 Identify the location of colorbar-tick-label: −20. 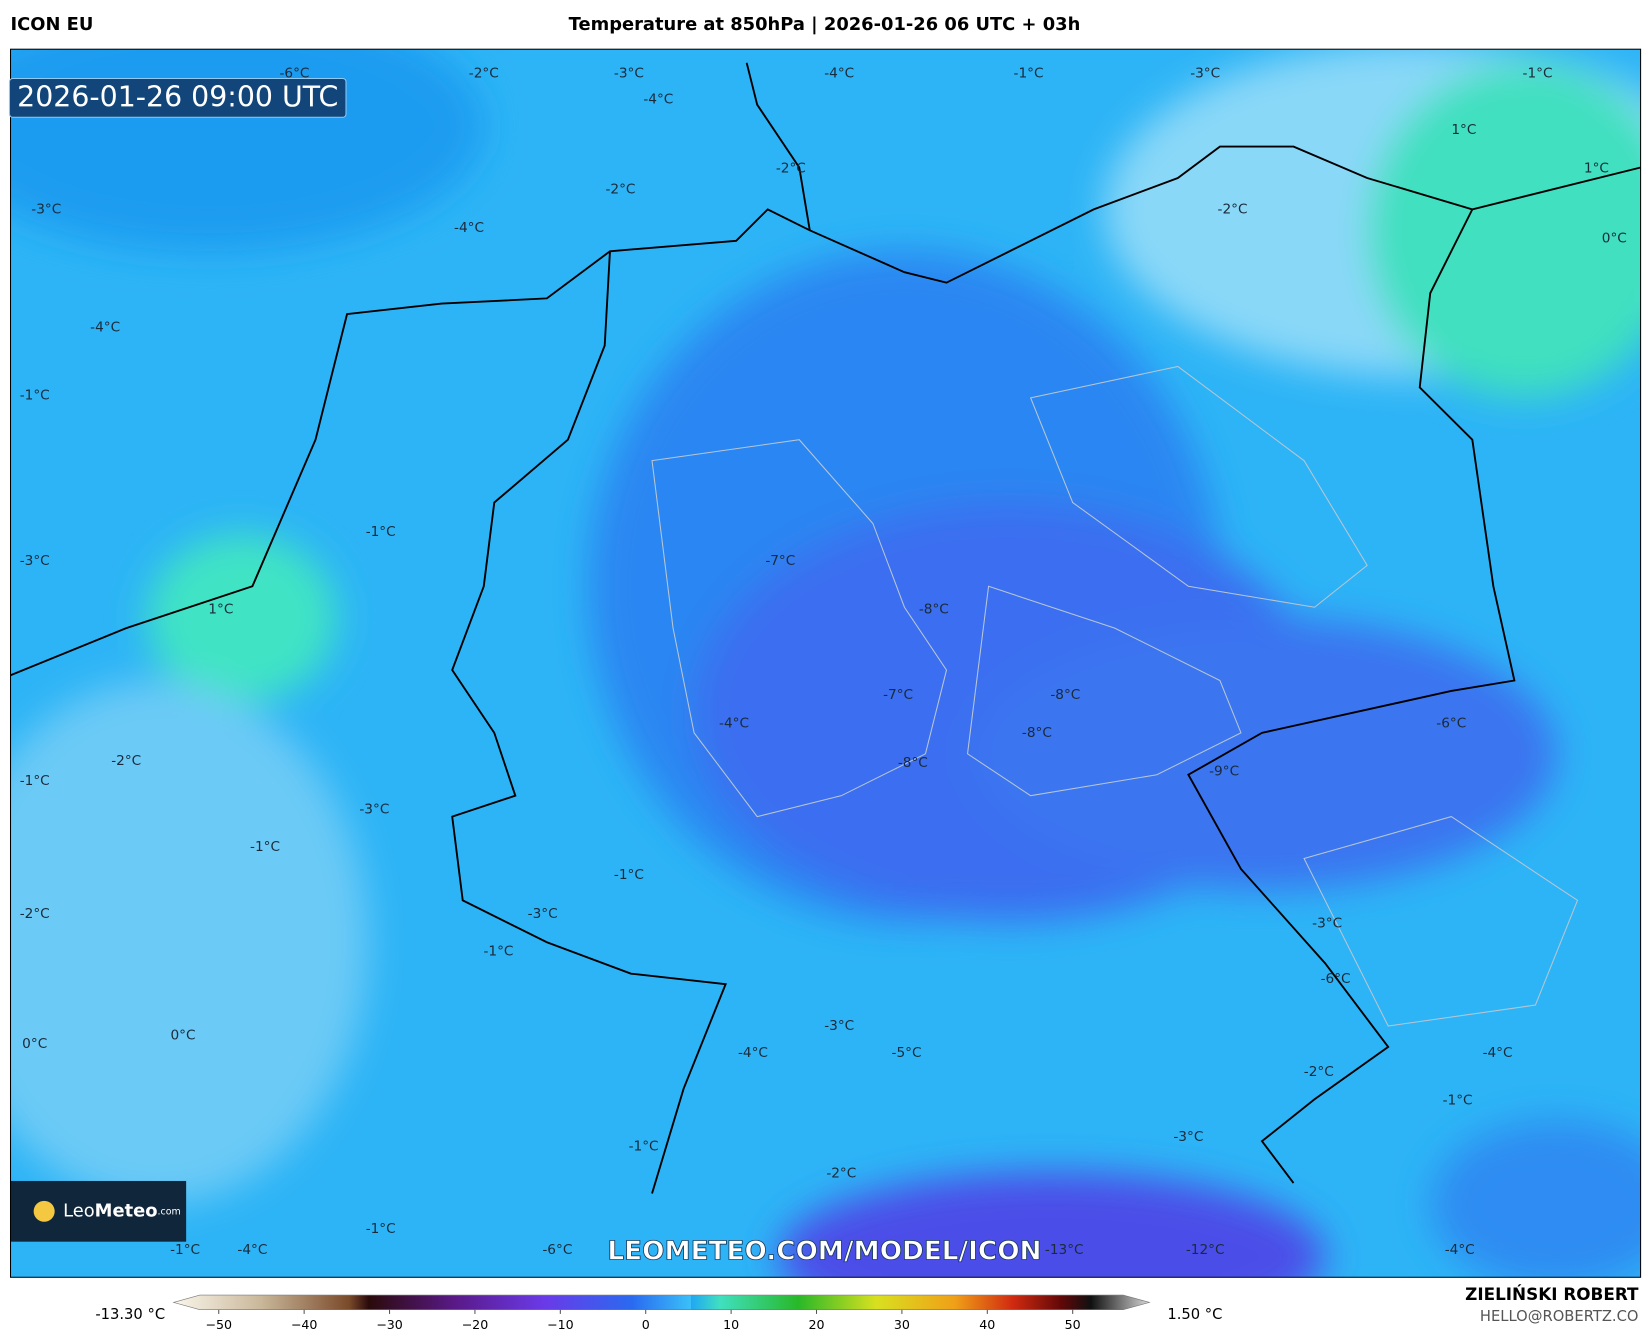
(475, 1324).